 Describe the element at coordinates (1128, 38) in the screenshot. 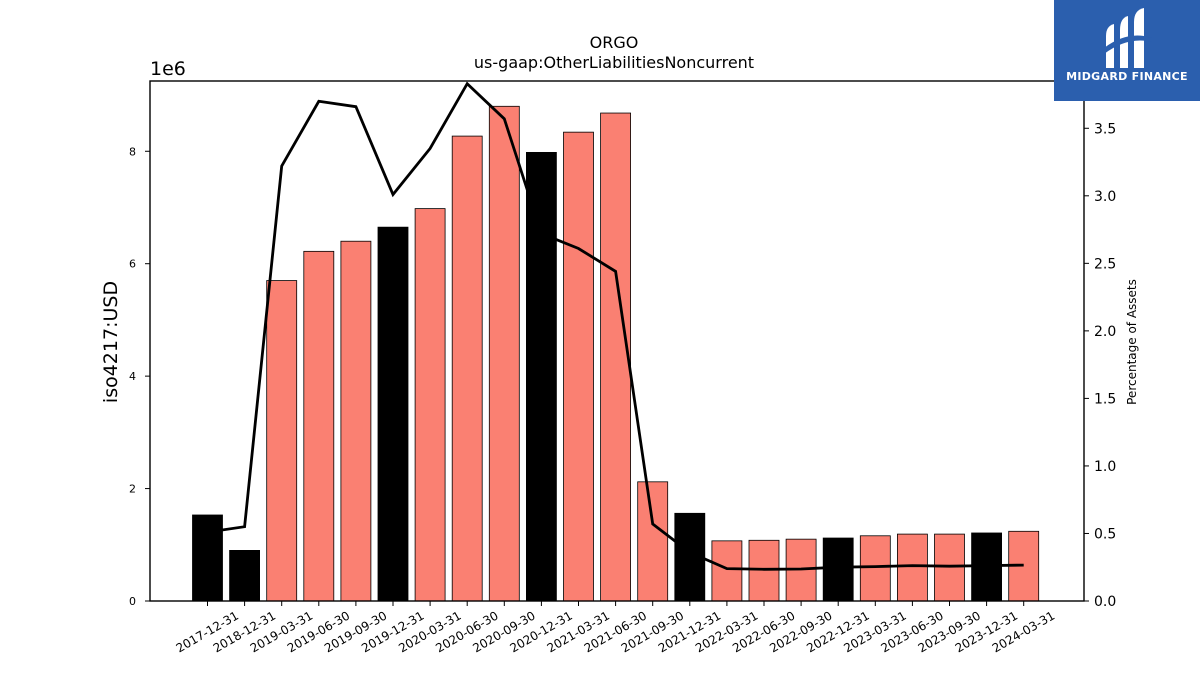

I see `midgard-logo-icon` at that location.